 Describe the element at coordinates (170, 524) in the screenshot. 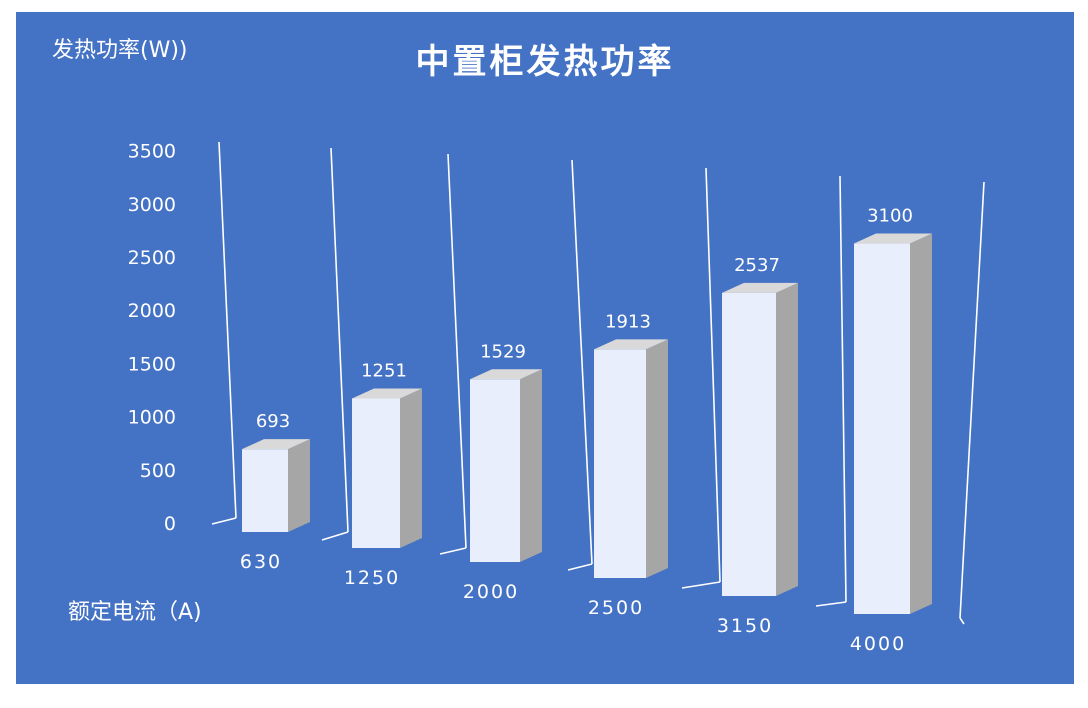

I see `y-tick-label: 0` at that location.